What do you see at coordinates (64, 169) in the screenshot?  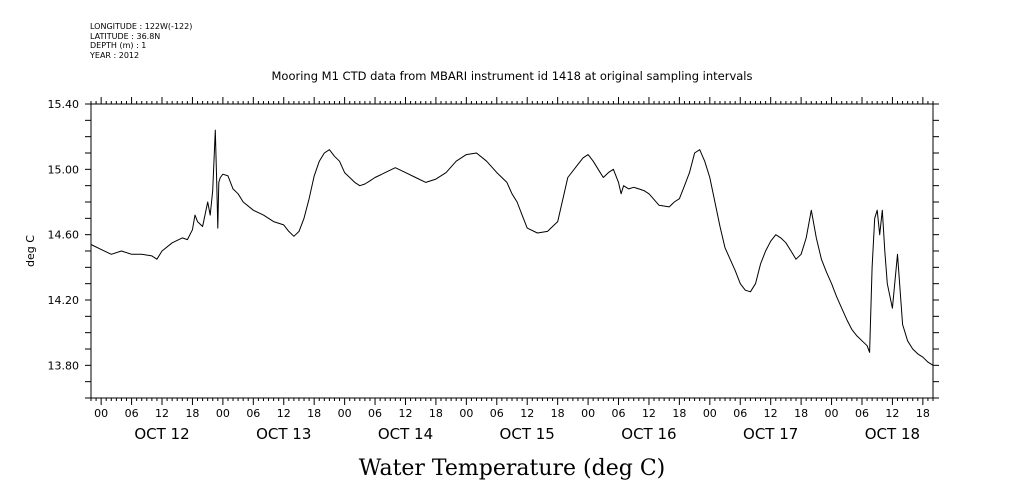 I see `y-tick-label: 15.00` at bounding box center [64, 169].